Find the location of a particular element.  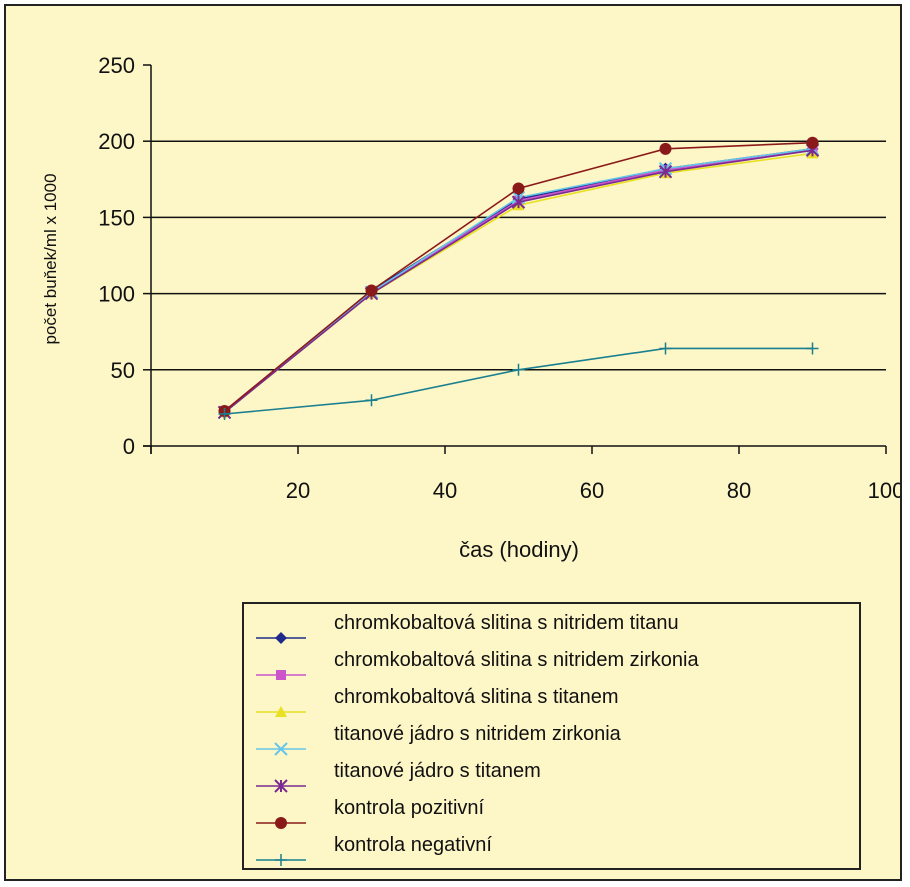

y-axis-label: počet buňek/ml x 1000 is located at coordinates (50, 258).